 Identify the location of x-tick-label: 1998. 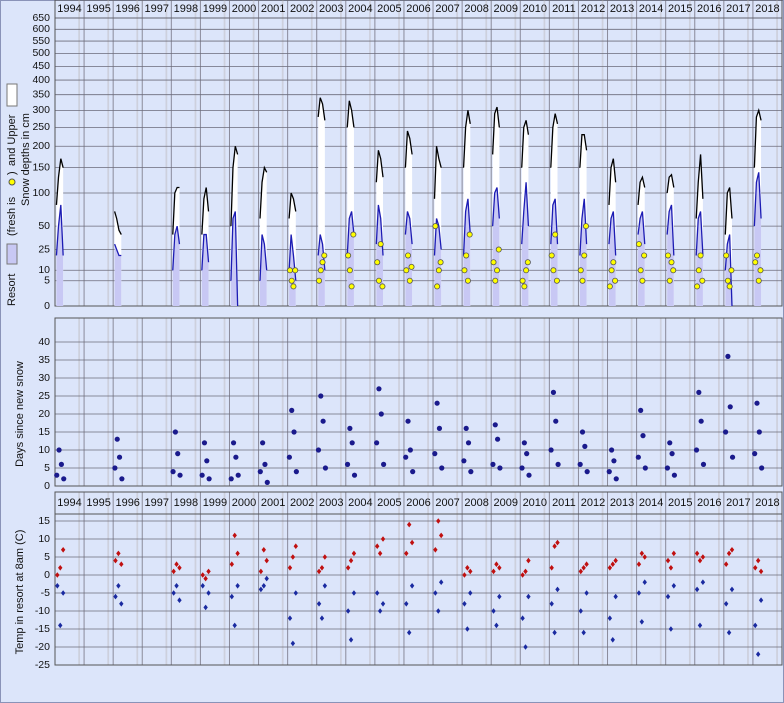
(186, 9).